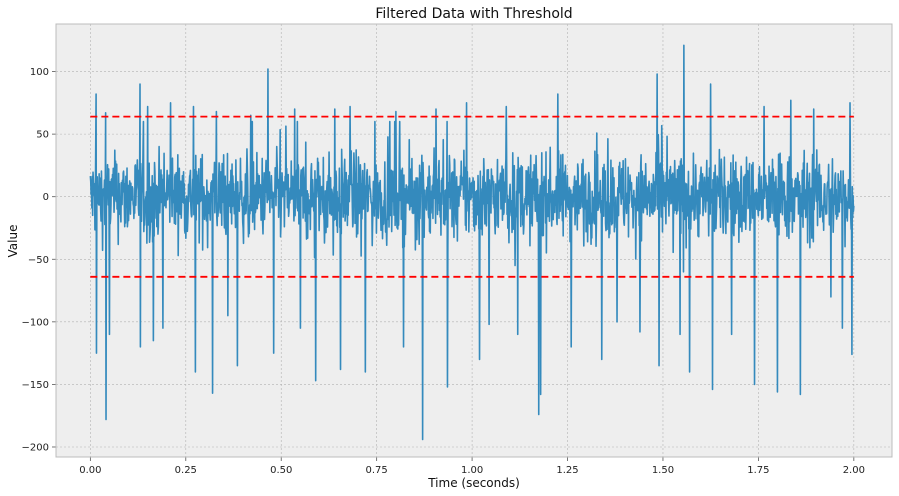 Image resolution: width=899 pixels, height=496 pixels. What do you see at coordinates (90, 470) in the screenshot?
I see `x-tick-label-0: 0.00` at bounding box center [90, 470].